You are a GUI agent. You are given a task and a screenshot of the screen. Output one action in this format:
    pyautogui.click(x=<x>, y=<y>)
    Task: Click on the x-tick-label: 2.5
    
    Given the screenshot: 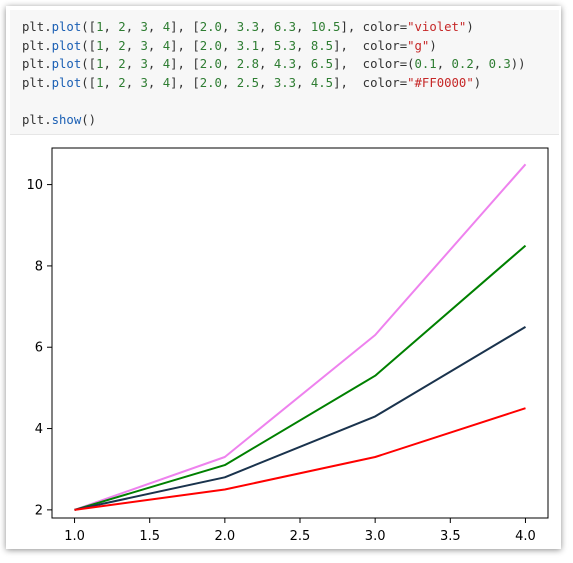 What is the action you would take?
    pyautogui.click(x=300, y=536)
    